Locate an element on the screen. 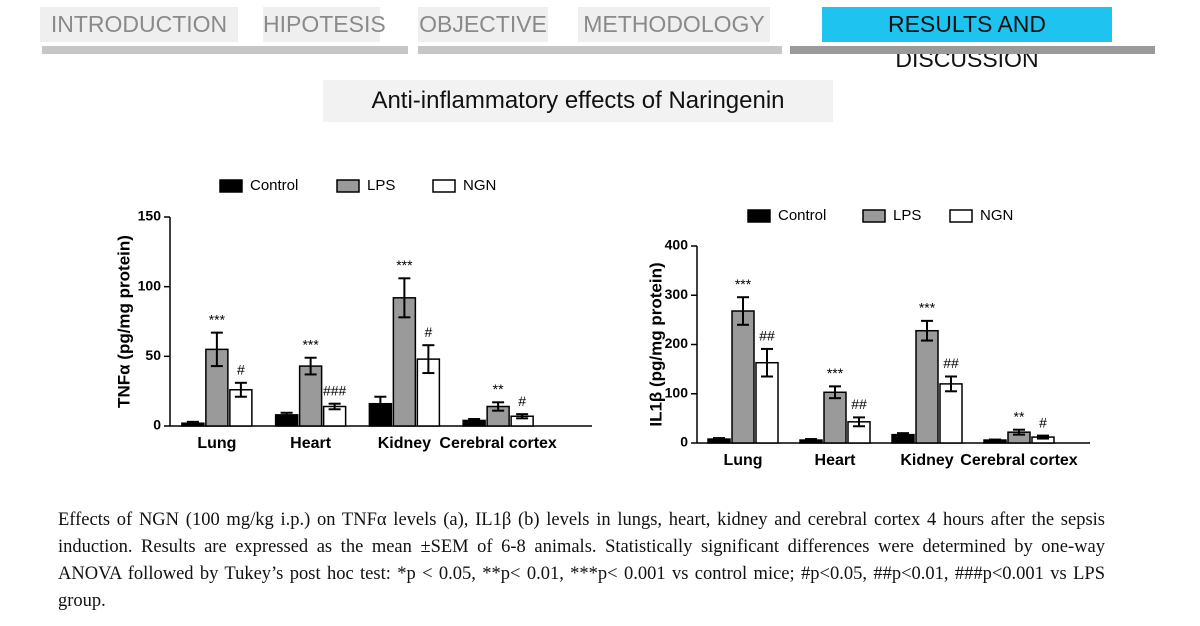 The image size is (1200, 626). y-tick-label: 150 is located at coordinates (150, 216).